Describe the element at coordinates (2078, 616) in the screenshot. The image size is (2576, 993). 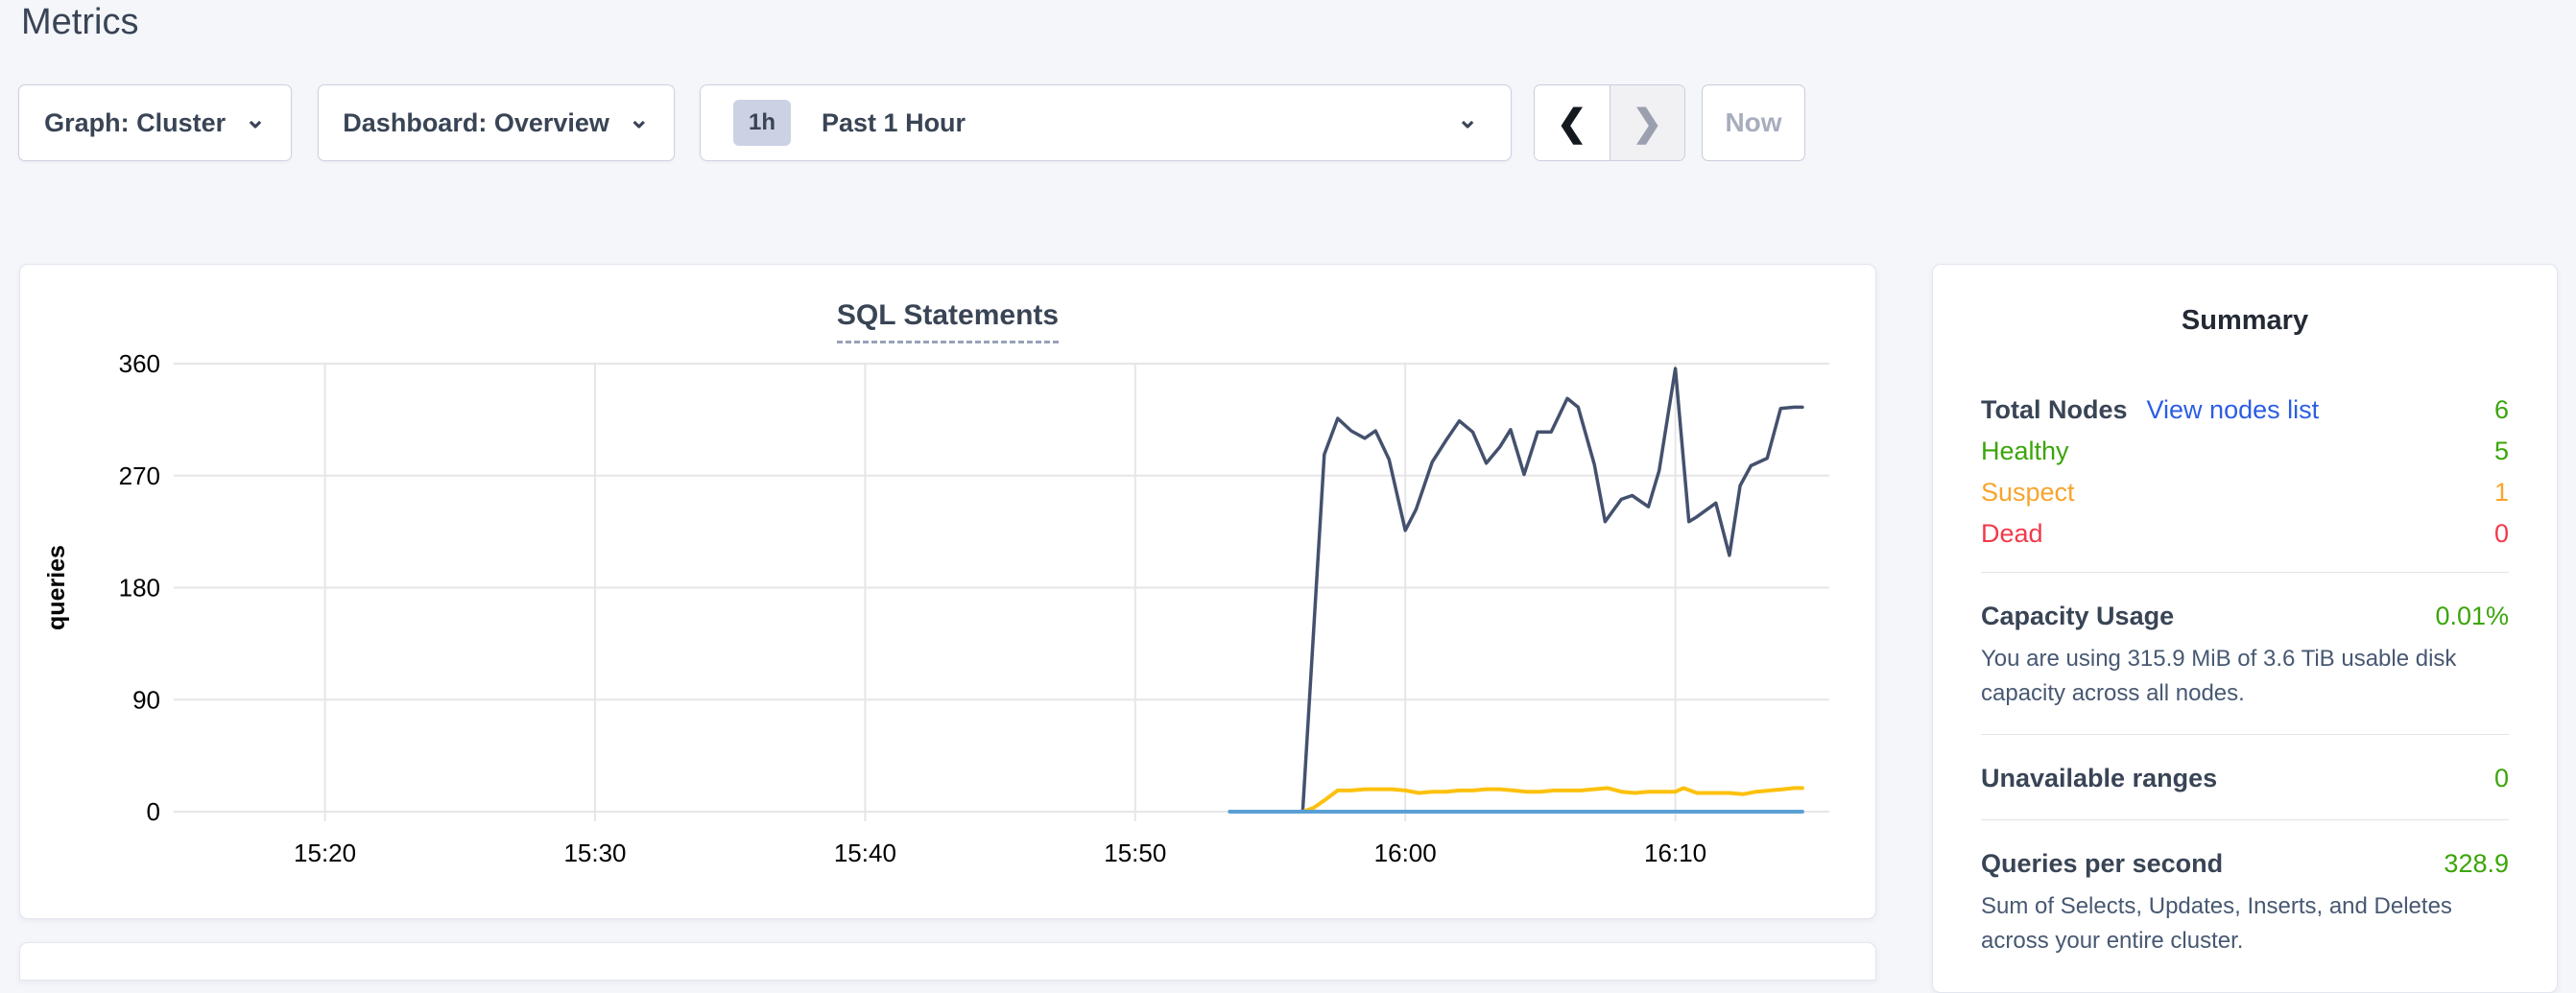
I see `capacity-usage-label: Capacity Usage` at that location.